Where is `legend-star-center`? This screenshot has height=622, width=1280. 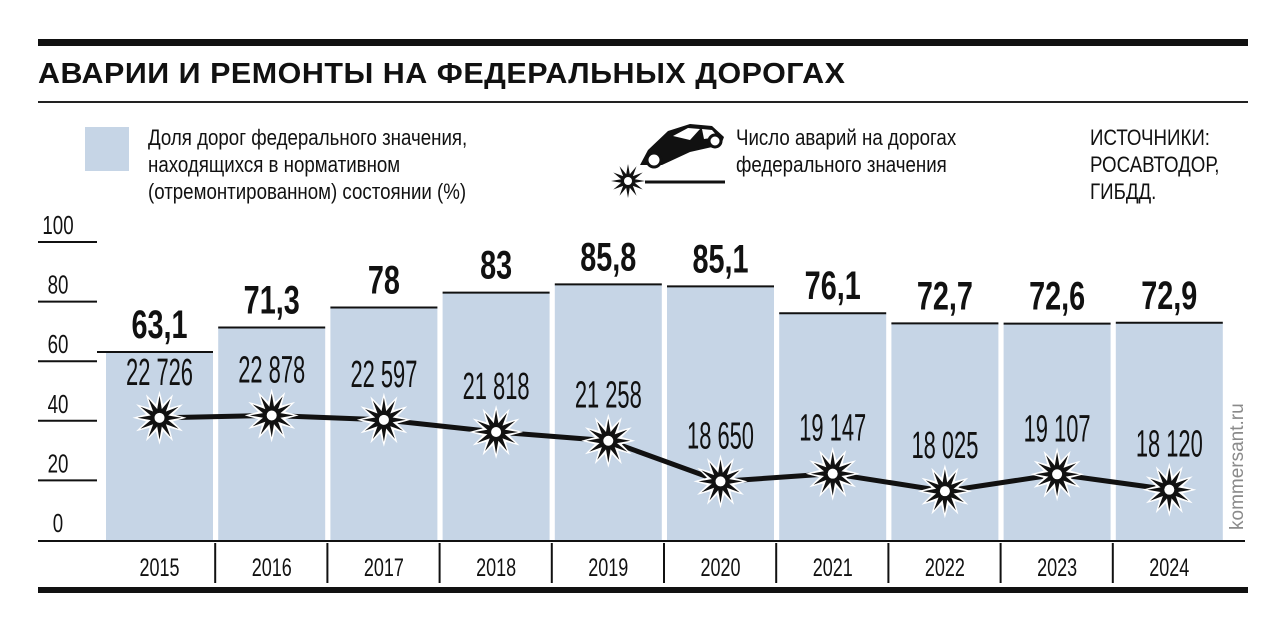
legend-star-center is located at coordinates (628, 181).